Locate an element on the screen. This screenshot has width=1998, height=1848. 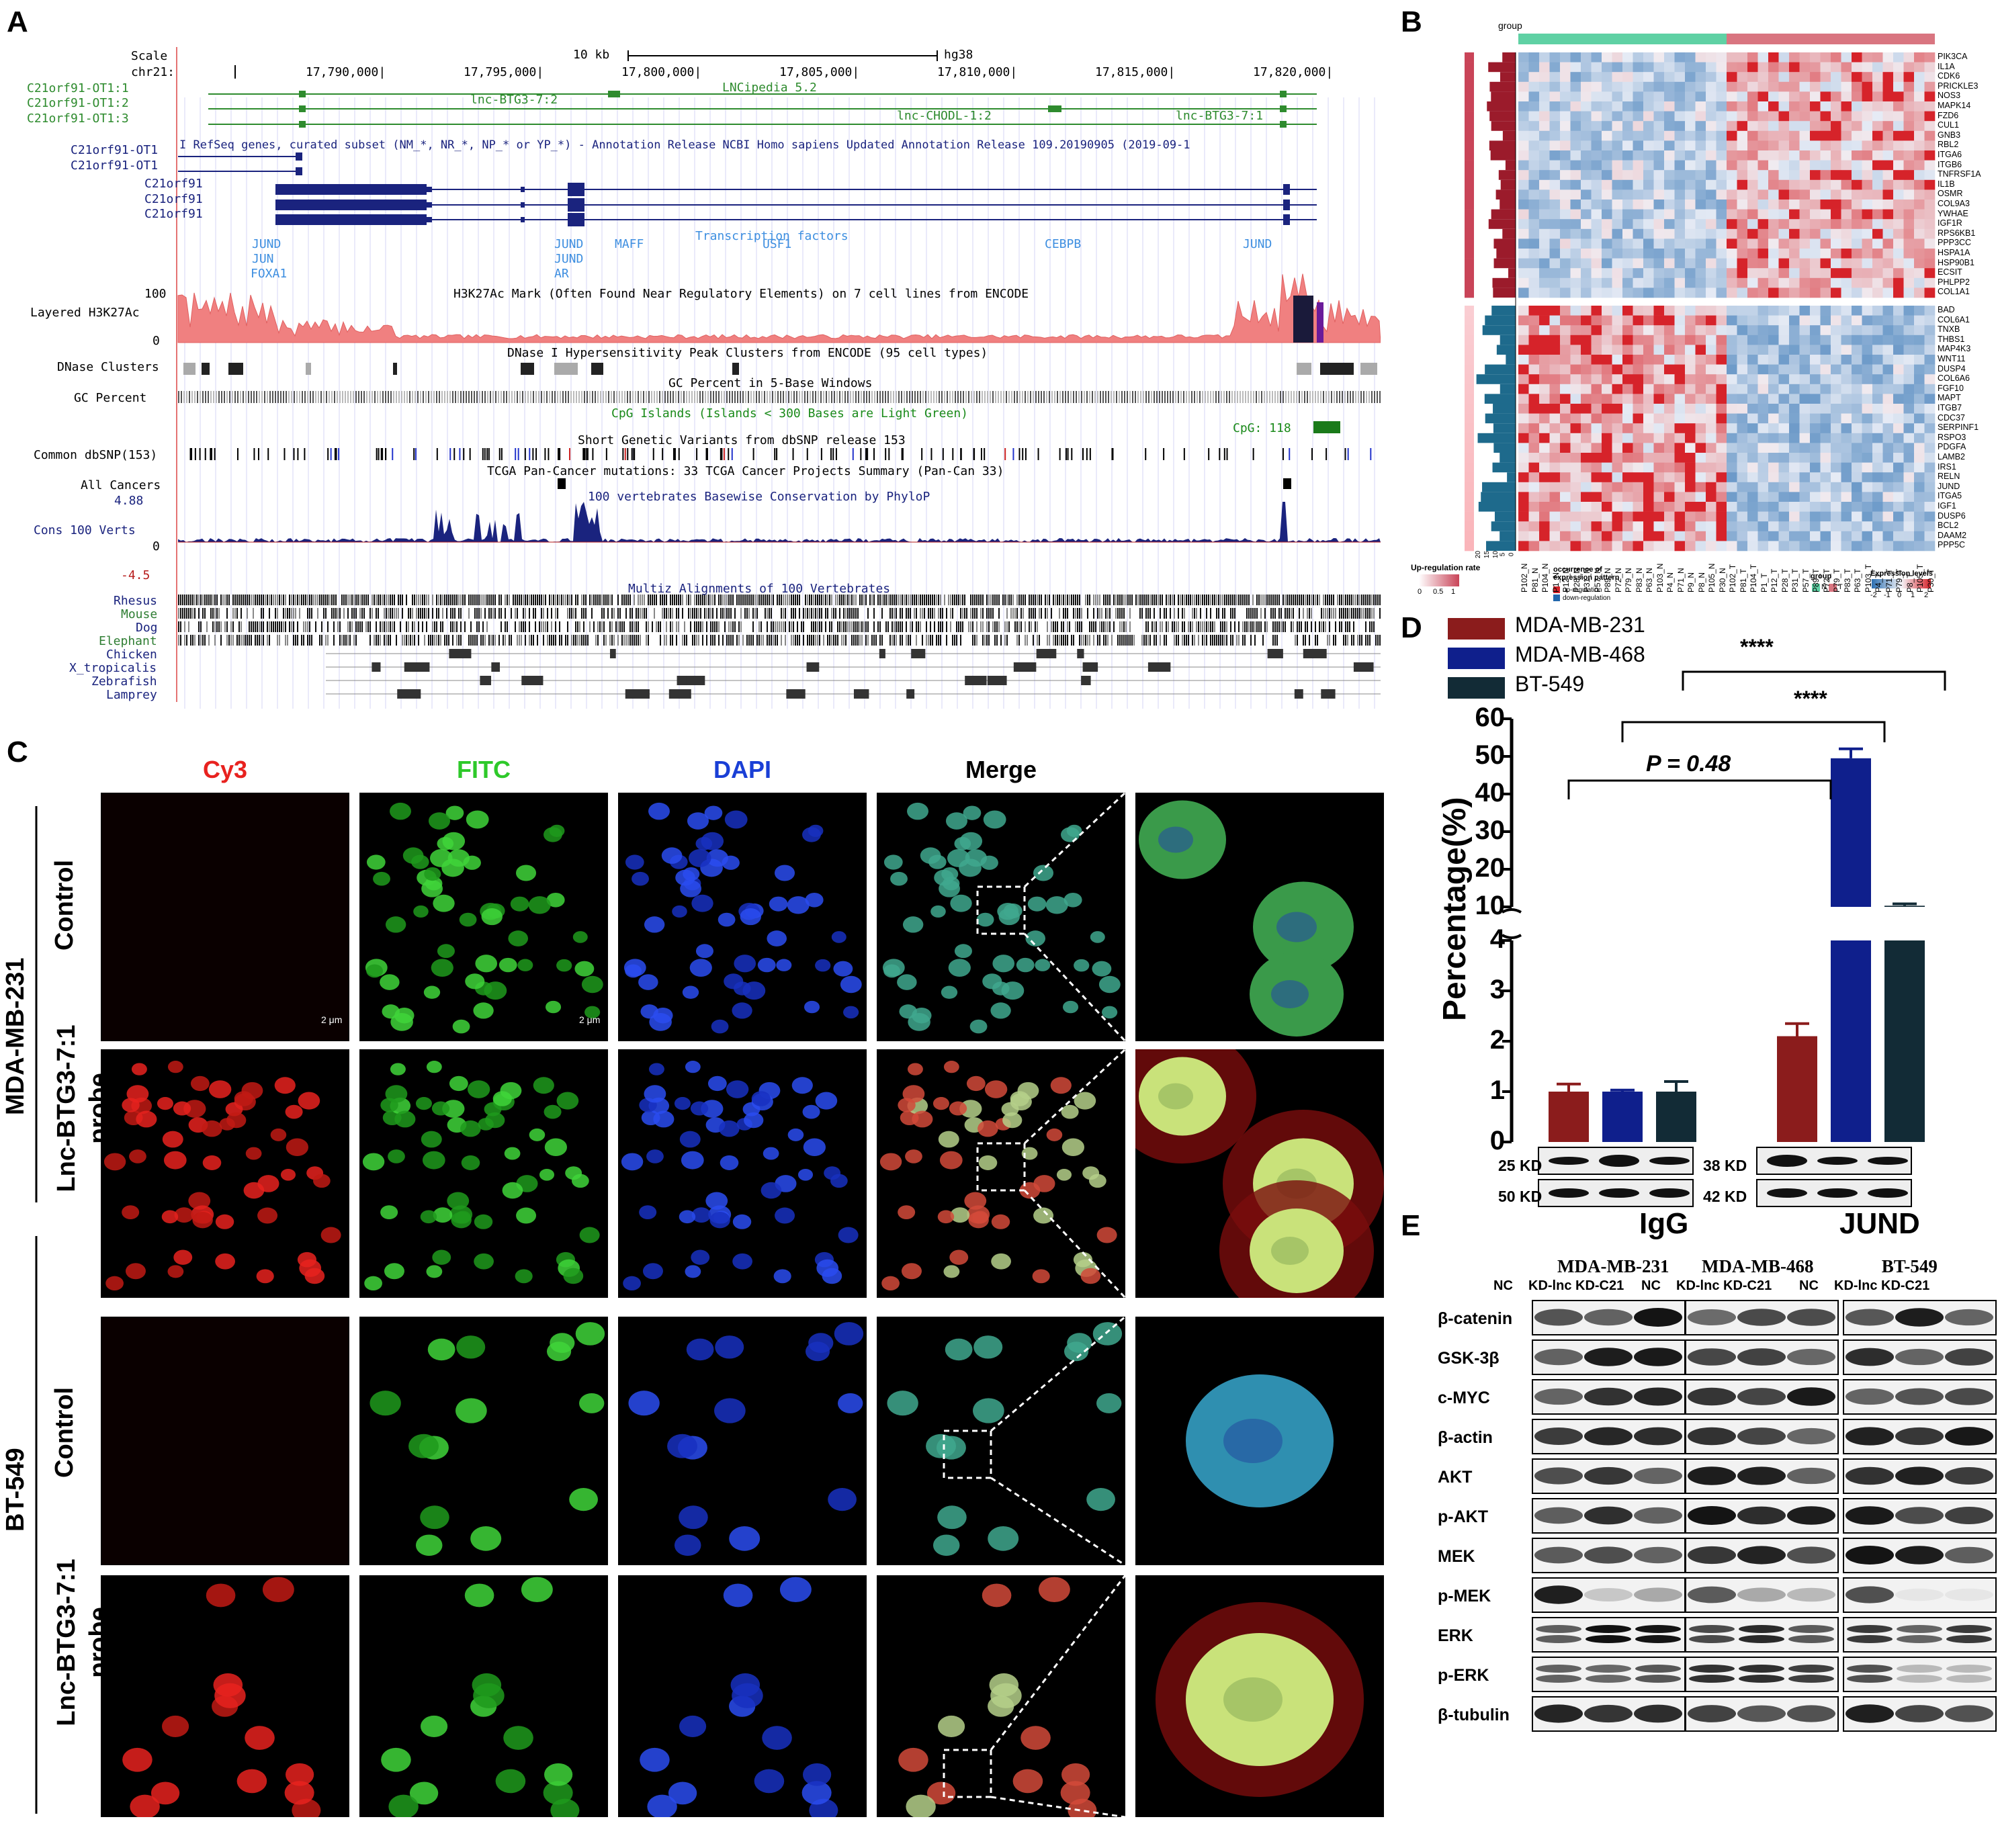
micrograph-cy3 is located at coordinates (225, 1173).